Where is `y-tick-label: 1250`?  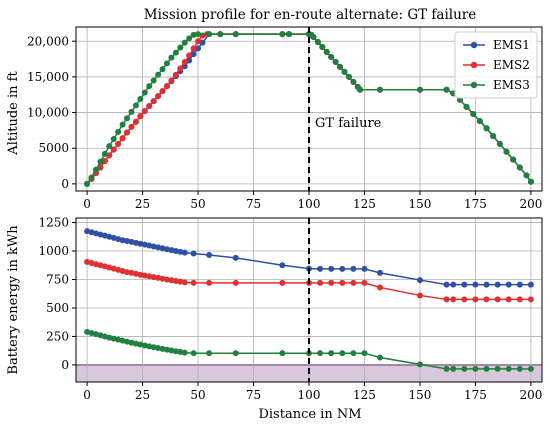 y-tick-label: 1250 is located at coordinates (53, 223).